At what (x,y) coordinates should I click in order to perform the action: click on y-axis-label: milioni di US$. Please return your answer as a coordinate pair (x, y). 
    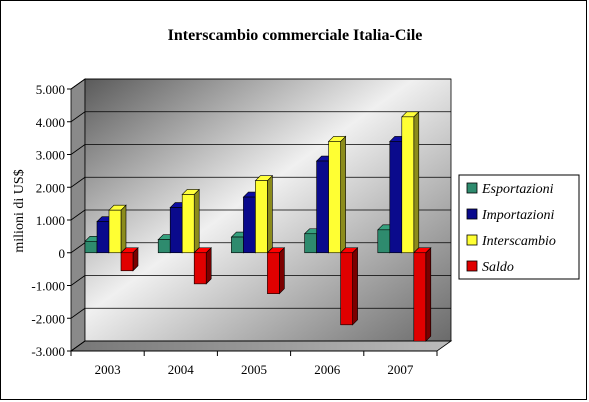
    Looking at the image, I should click on (19, 210).